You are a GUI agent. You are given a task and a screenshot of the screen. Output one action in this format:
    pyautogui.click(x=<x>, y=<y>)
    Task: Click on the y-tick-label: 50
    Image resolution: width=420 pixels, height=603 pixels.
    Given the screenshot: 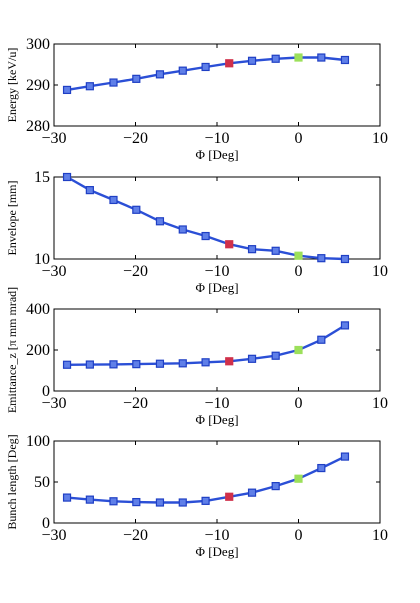 What is the action you would take?
    pyautogui.click(x=42, y=482)
    